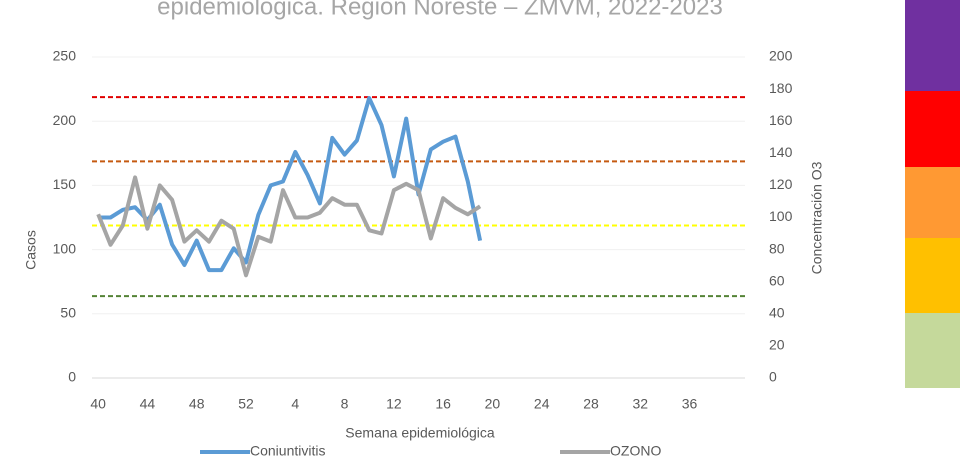  What do you see at coordinates (72, 377) in the screenshot?
I see `y-tick-label: 0` at bounding box center [72, 377].